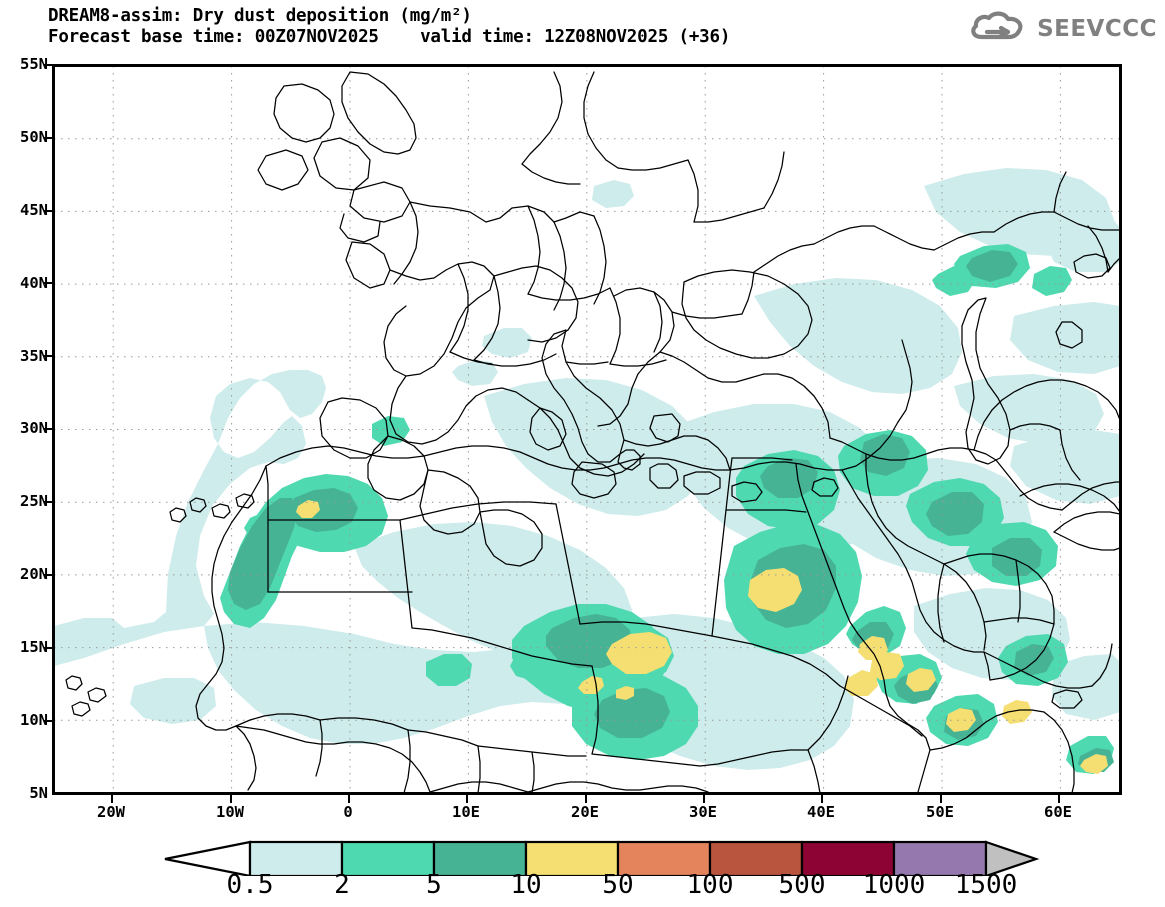 The height and width of the screenshot is (907, 1165). What do you see at coordinates (526, 885) in the screenshot?
I see `colorbar-label-10: 10` at bounding box center [526, 885].